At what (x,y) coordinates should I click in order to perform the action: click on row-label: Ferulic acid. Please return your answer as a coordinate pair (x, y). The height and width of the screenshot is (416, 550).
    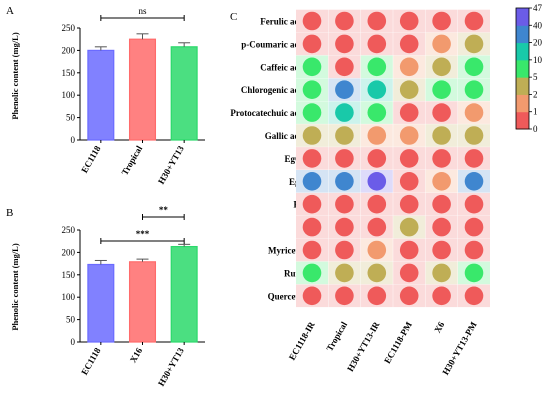
    Looking at the image, I should click on (283, 22).